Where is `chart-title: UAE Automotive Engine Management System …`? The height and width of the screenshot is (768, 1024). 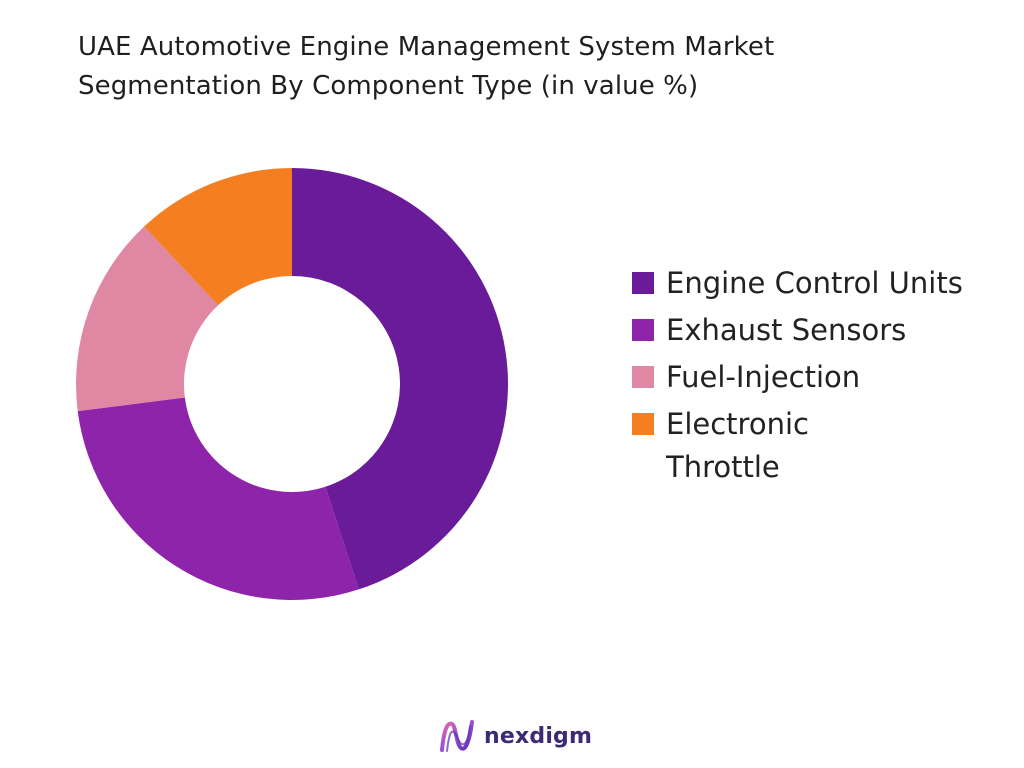 chart-title: UAE Automotive Engine Management System … is located at coordinates (528, 67).